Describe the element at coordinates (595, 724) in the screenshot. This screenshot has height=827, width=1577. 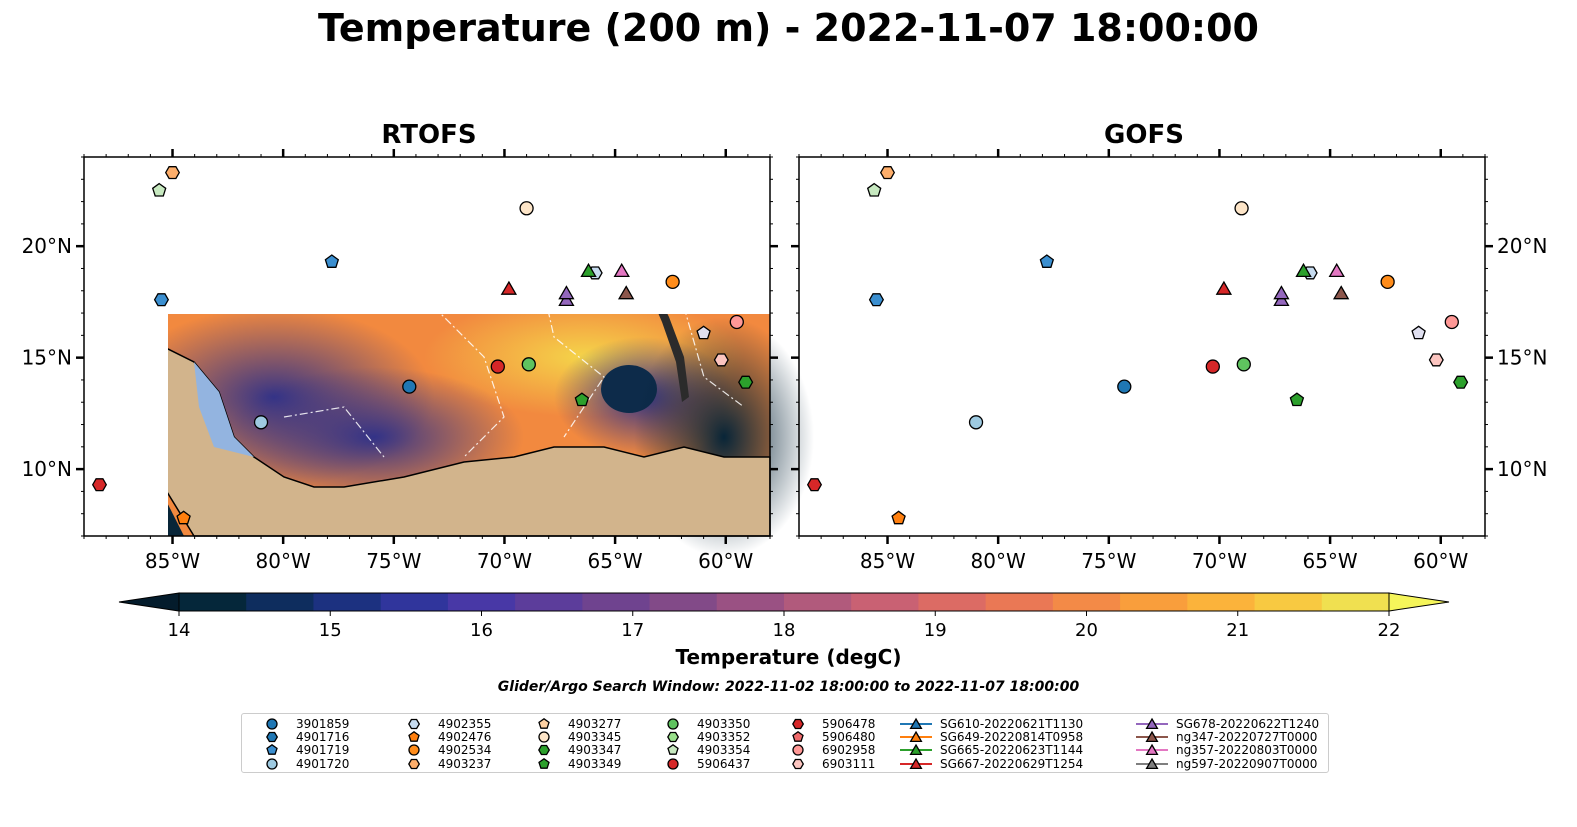
I see `legend-label: 4903277` at that location.